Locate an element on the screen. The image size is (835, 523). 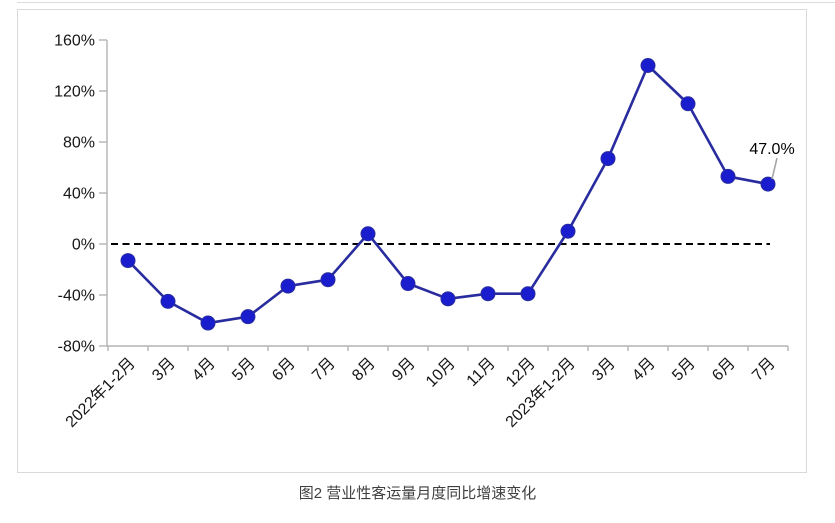
top-divider is located at coordinates (426, 2).